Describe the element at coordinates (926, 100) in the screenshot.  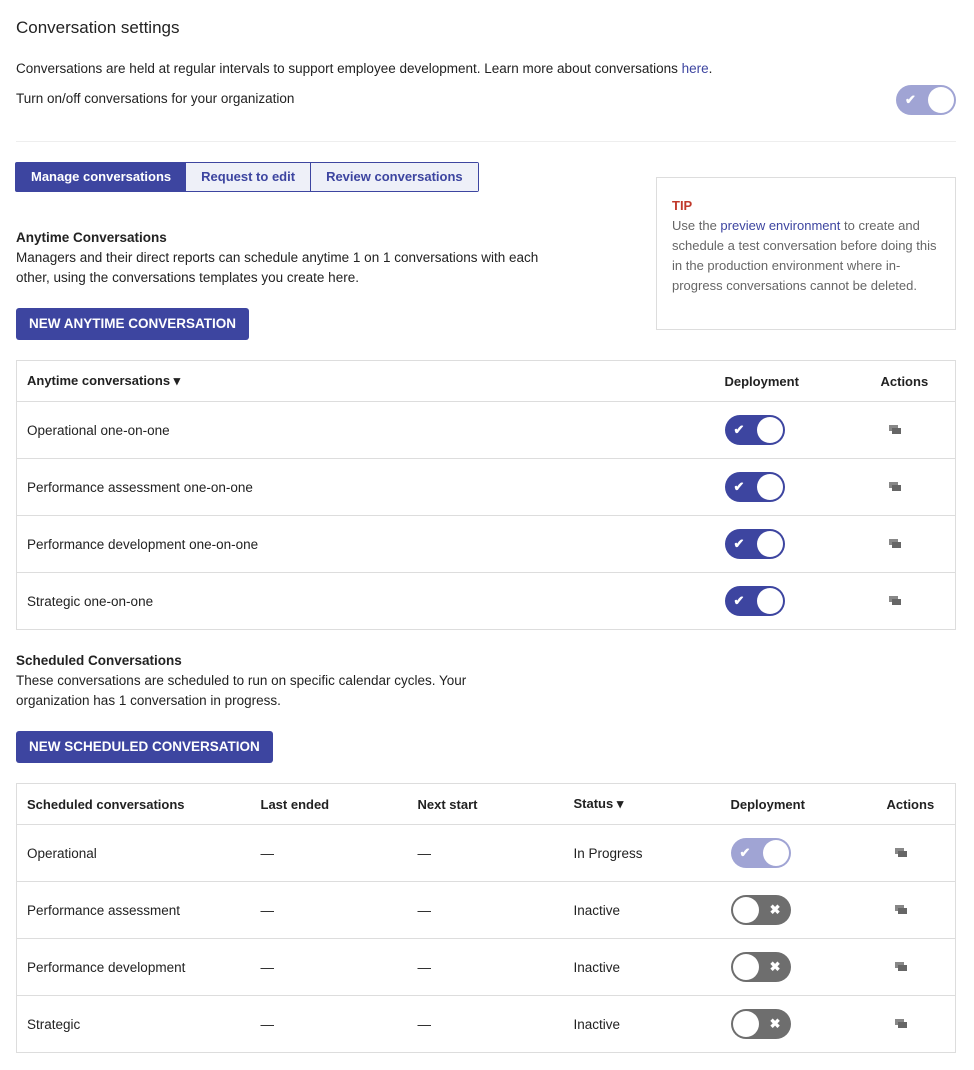
I see `org-conversations-toggle: ✔` at that location.